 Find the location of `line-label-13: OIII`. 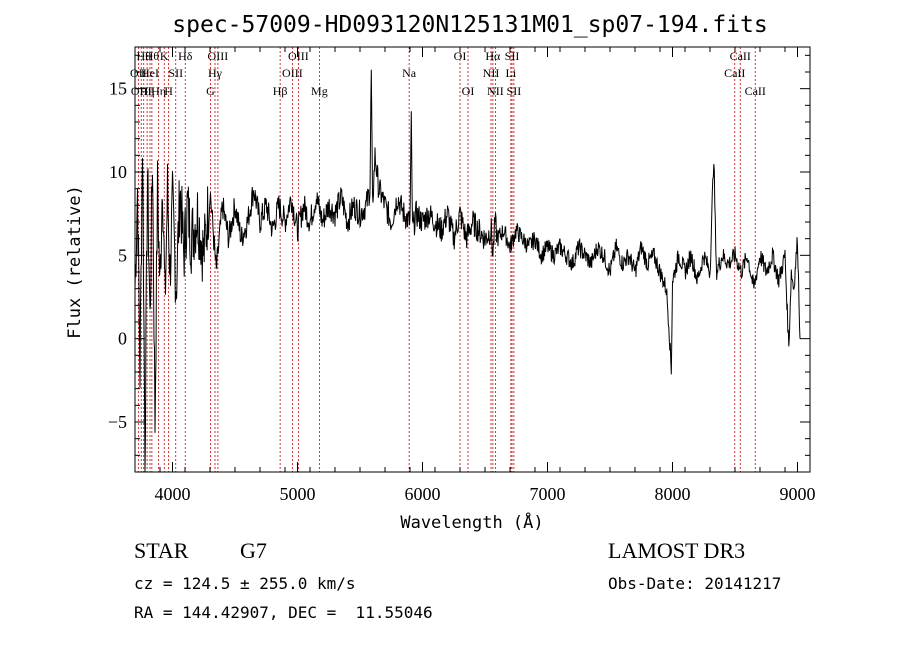

line-label-13: OIII is located at coordinates (218, 56).